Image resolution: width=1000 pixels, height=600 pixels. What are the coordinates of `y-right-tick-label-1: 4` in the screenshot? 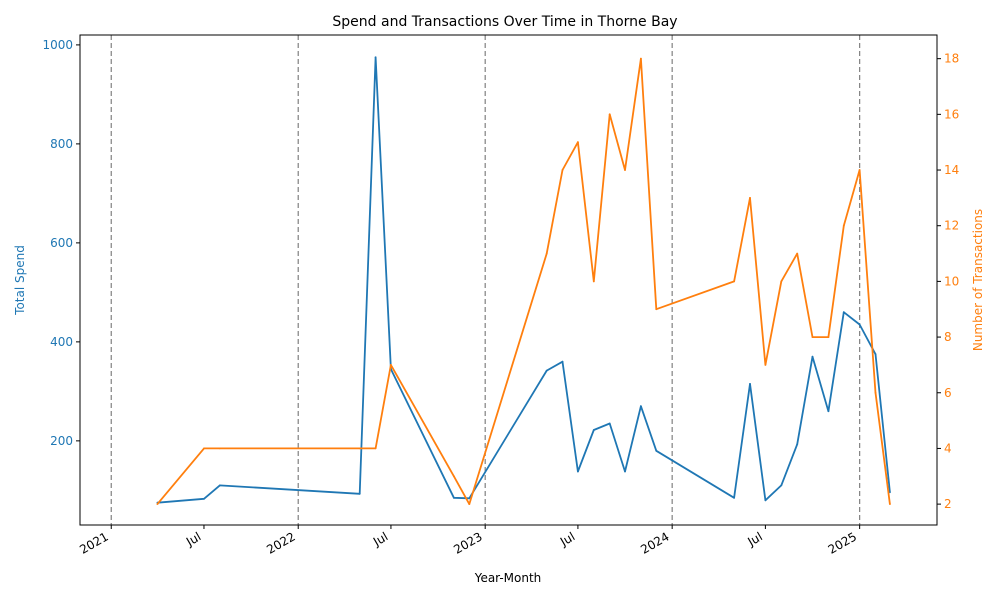 It's located at (948, 448).